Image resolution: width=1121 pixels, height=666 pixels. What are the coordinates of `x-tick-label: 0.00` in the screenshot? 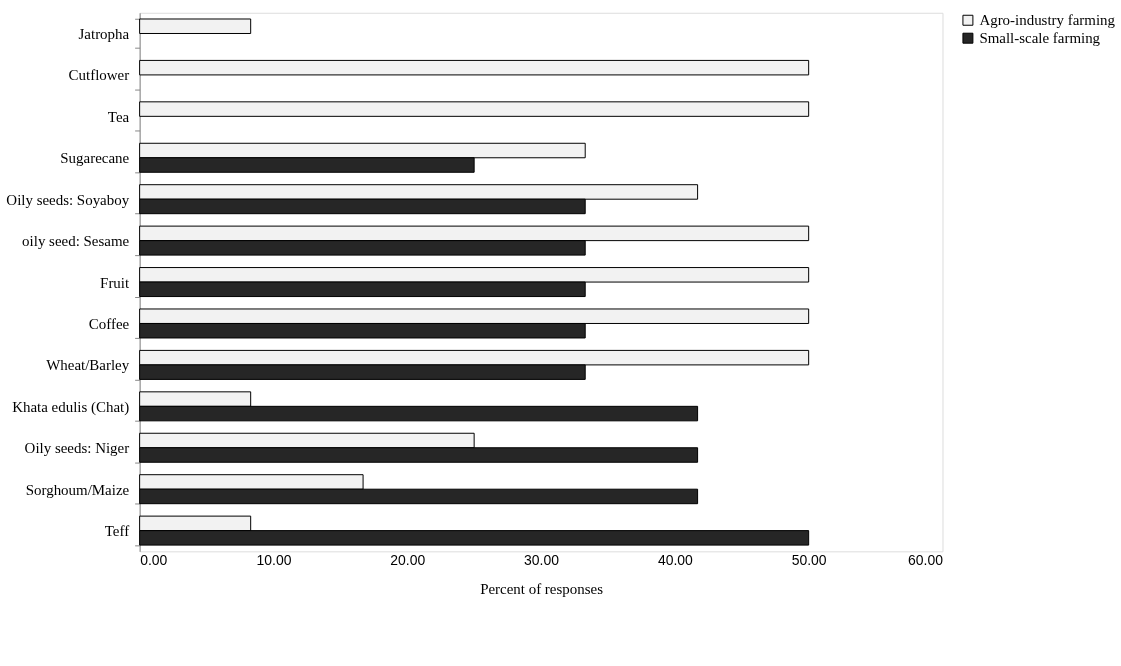 It's located at (154, 559).